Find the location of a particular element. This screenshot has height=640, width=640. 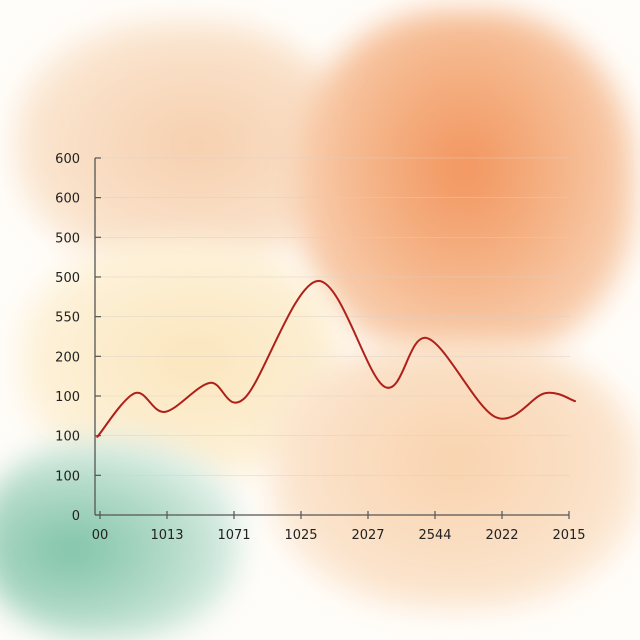

y-tick-label: 550 is located at coordinates (67, 318).